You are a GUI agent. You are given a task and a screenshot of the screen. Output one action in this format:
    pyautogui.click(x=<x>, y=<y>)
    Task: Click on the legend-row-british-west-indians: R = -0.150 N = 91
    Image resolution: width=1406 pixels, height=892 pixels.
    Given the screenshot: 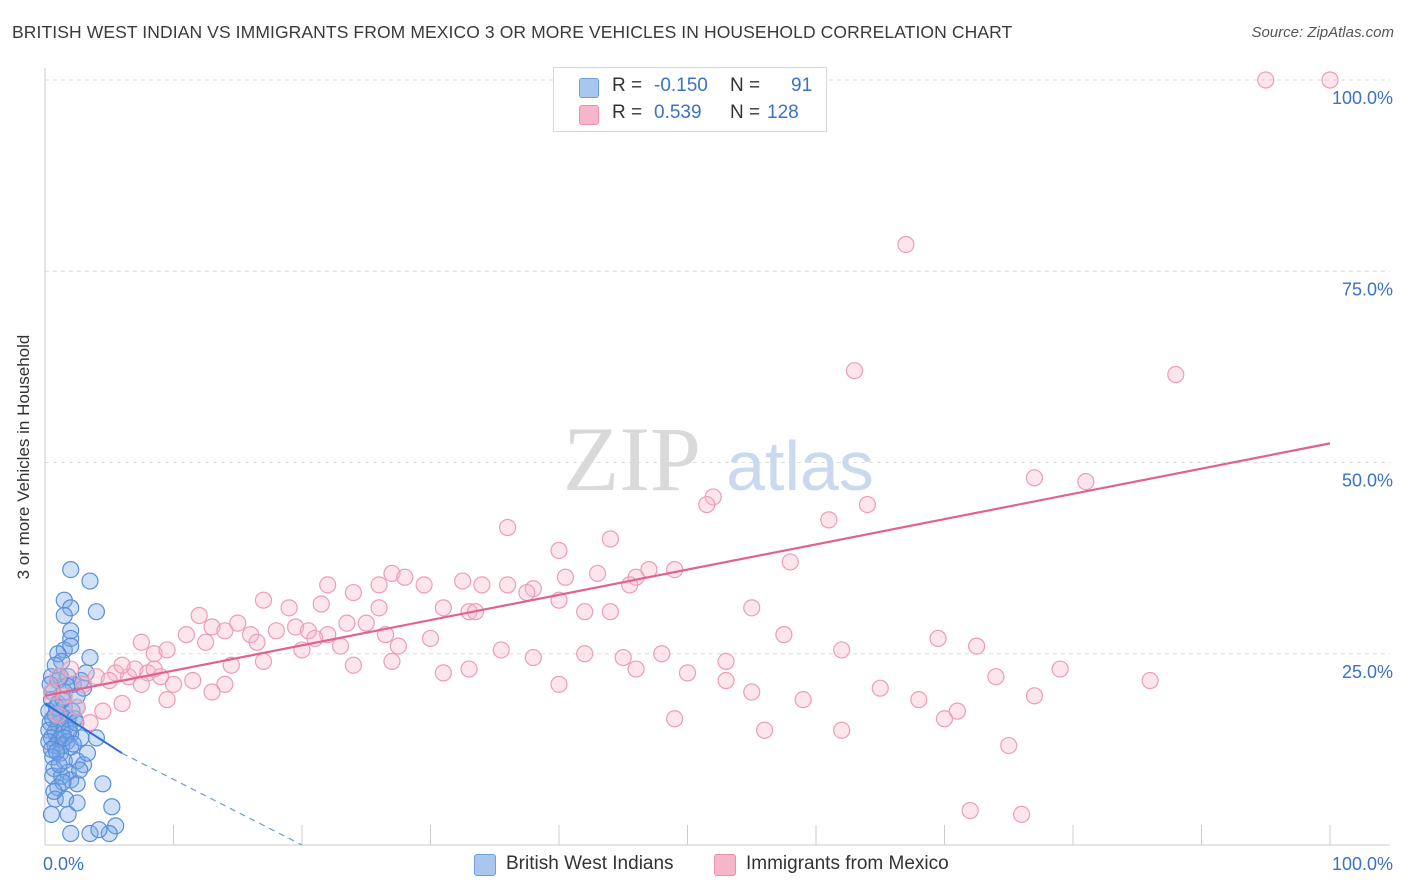 What is the action you would take?
    pyautogui.click(x=690, y=87)
    